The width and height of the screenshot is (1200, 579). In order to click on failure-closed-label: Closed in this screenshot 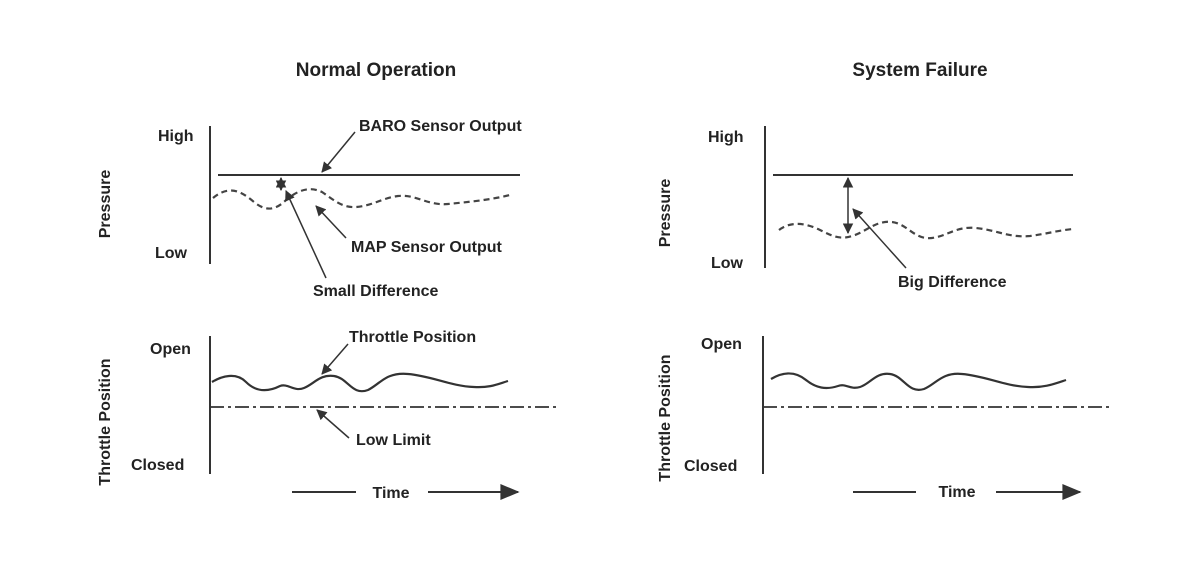, I will do `click(710, 466)`.